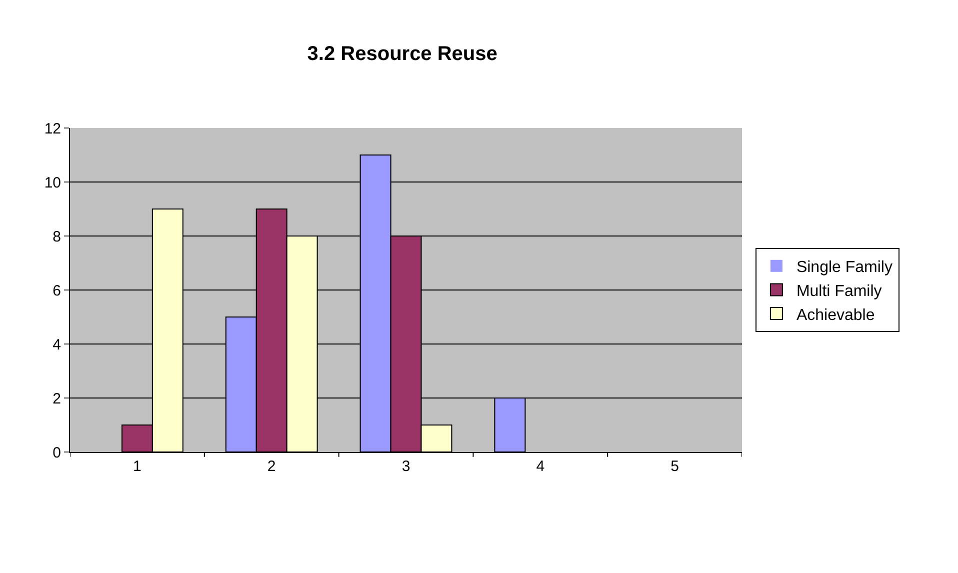  Describe the element at coordinates (56, 345) in the screenshot. I see `y-tick-label: 4` at that location.